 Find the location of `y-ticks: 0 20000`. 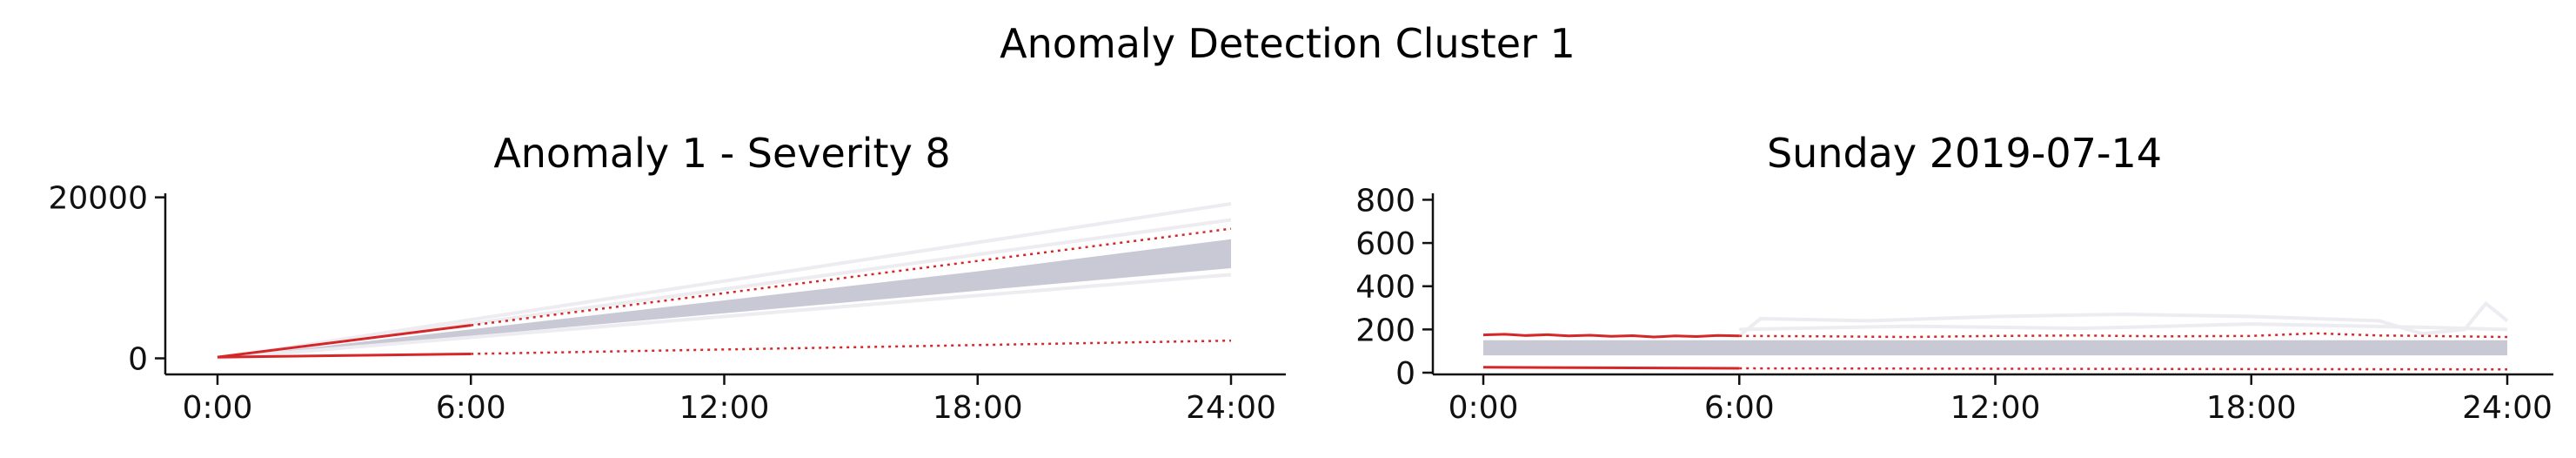

y-ticks: 0 20000 is located at coordinates (106, 279).